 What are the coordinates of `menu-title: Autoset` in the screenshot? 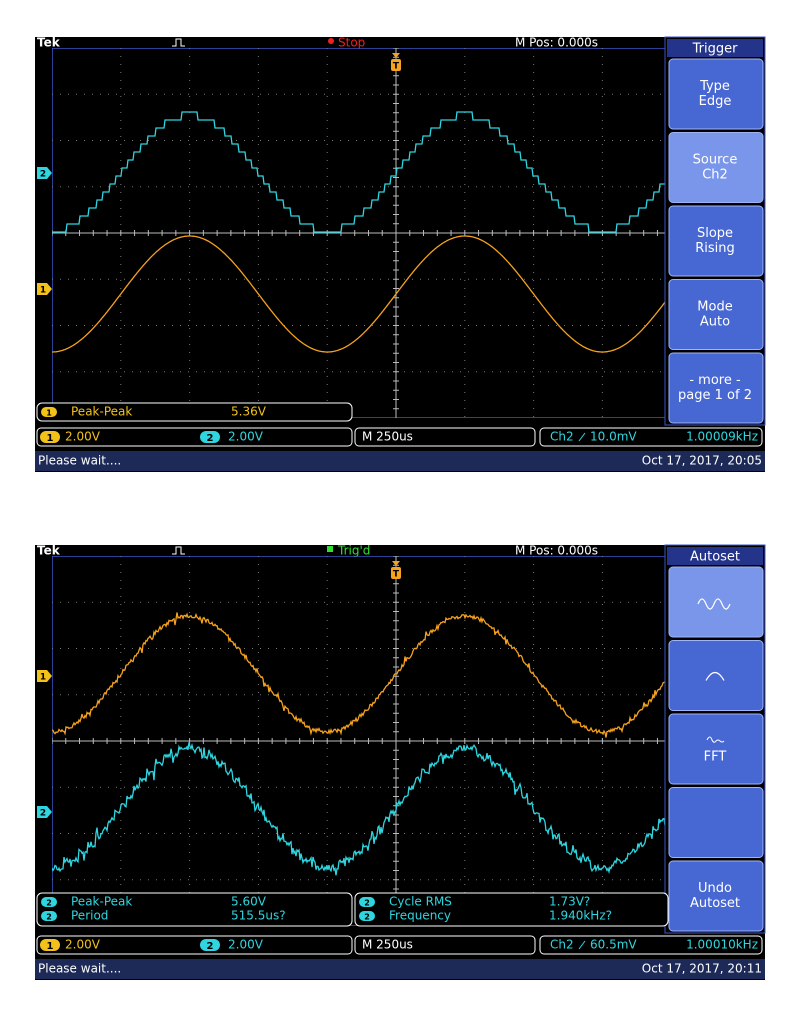 It's located at (715, 557).